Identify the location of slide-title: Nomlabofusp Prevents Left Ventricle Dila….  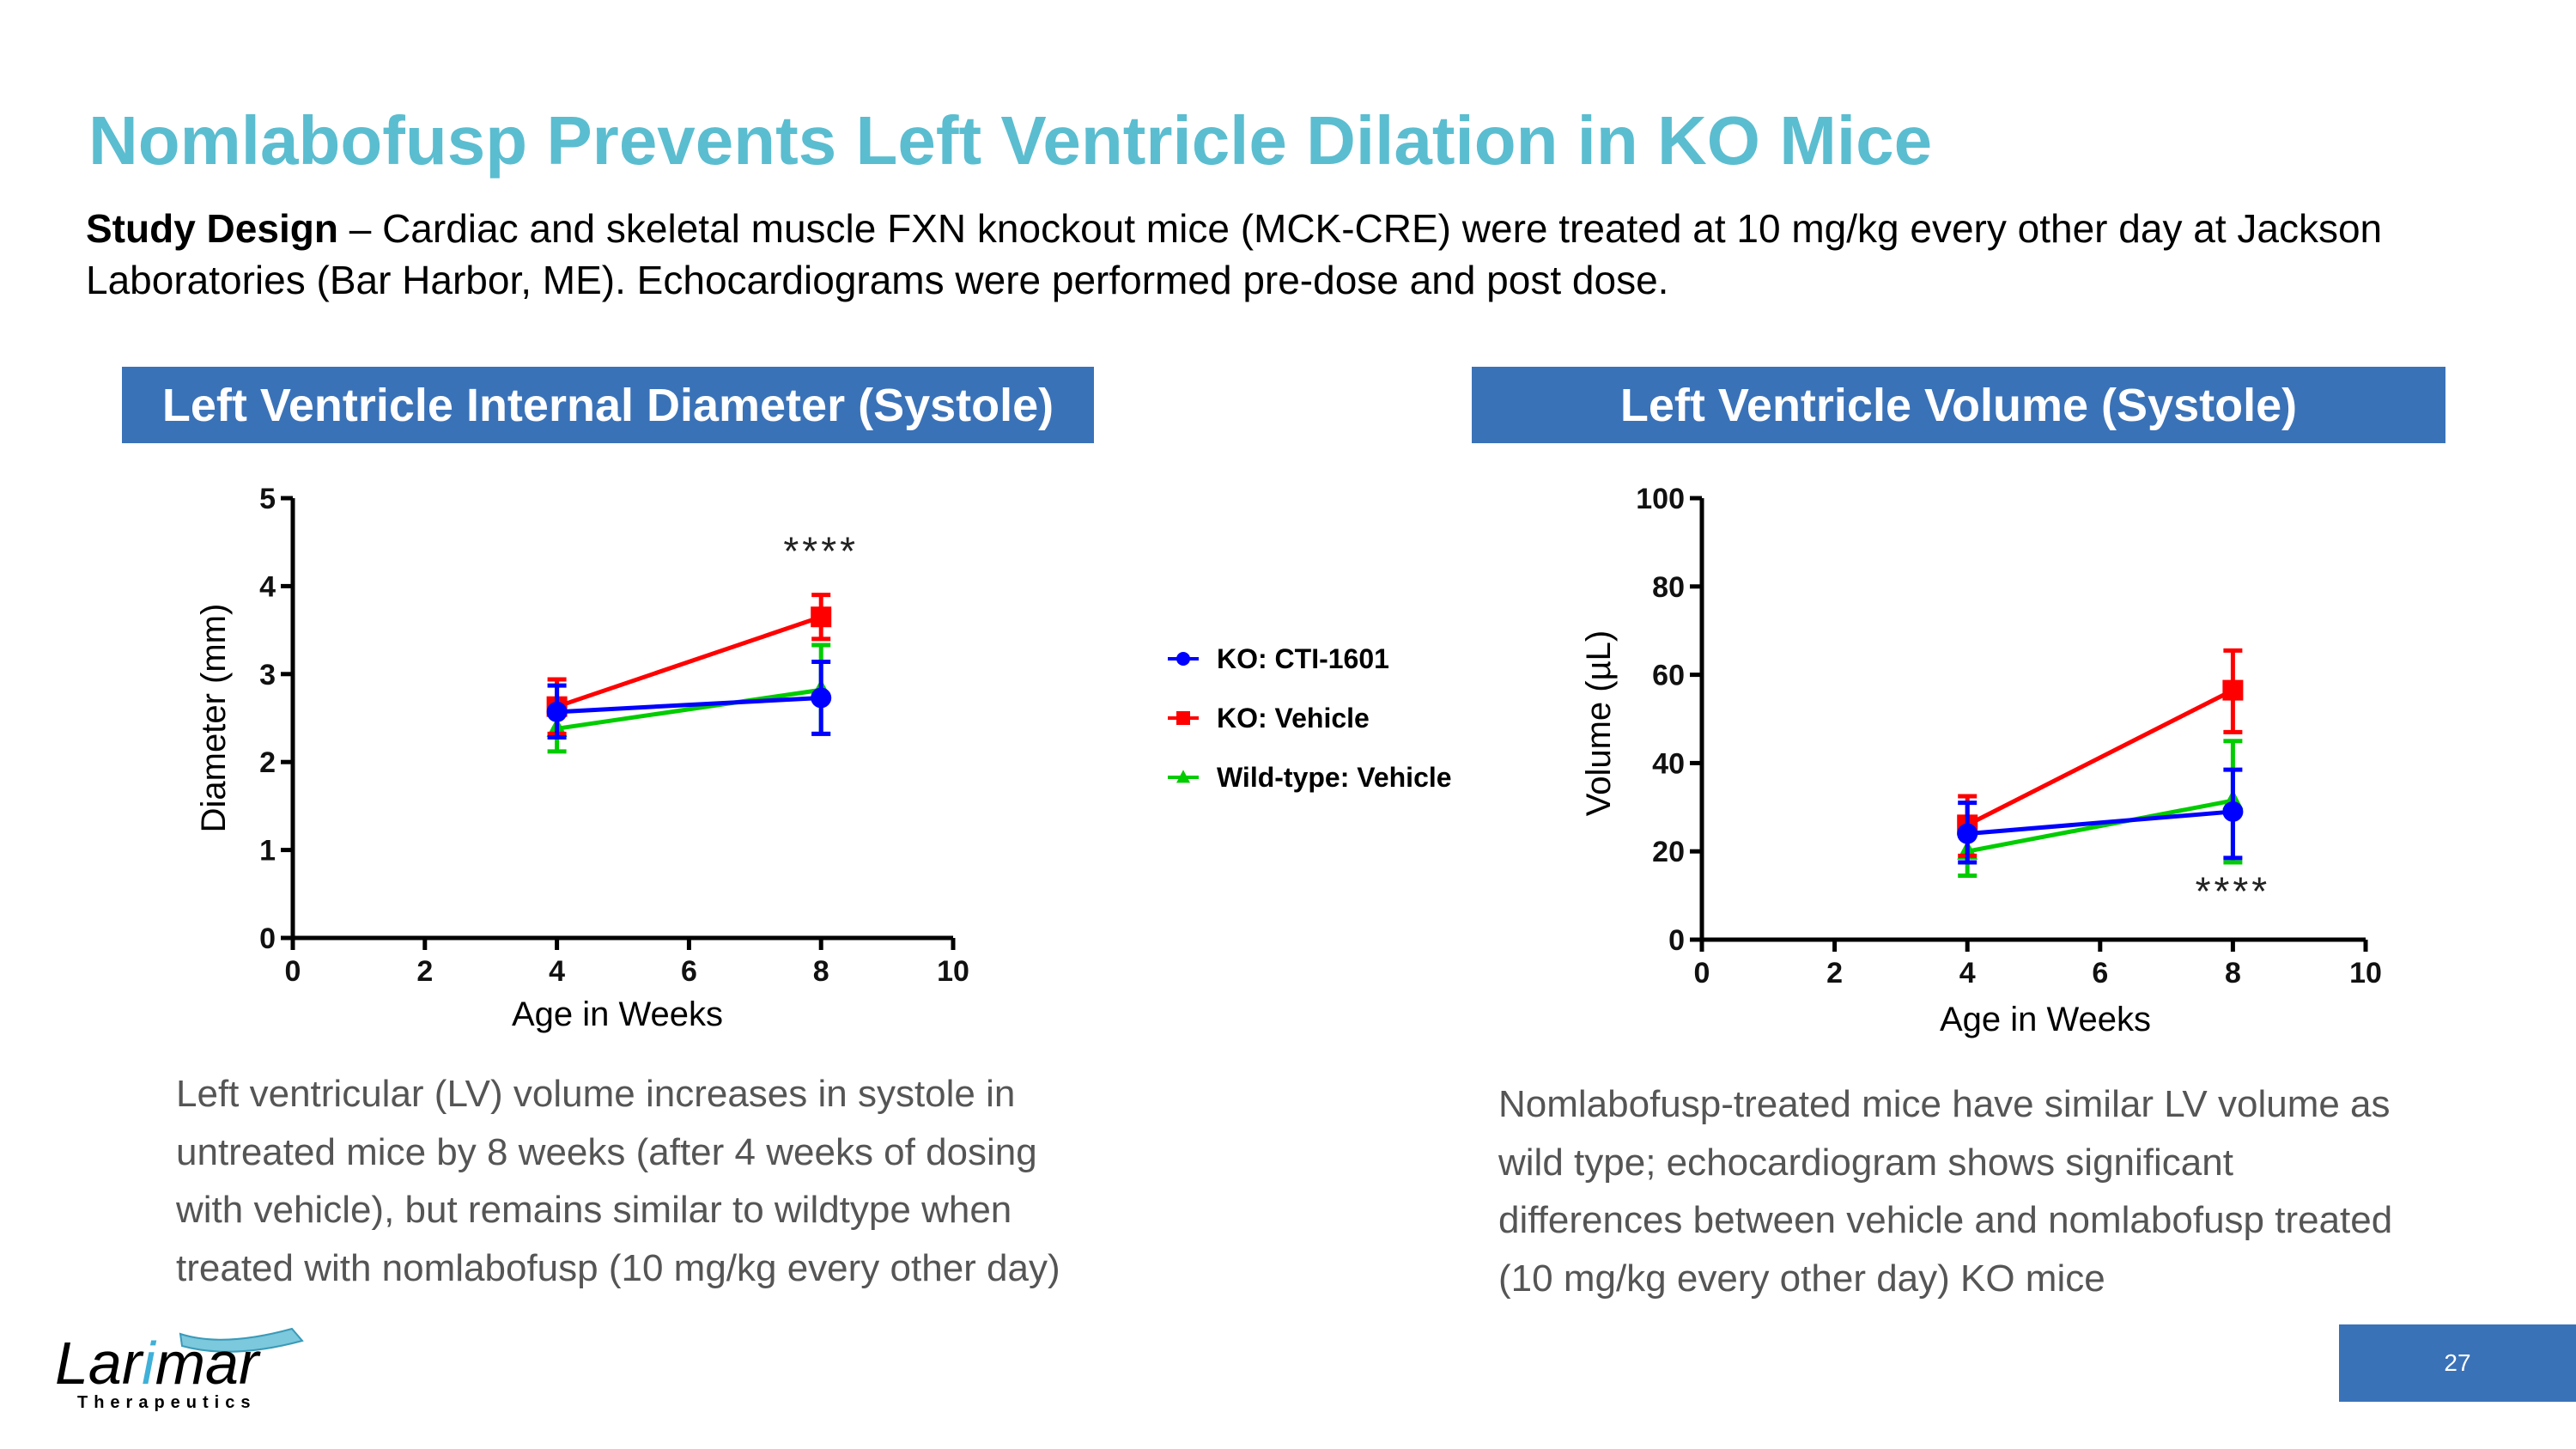
(1010, 140).